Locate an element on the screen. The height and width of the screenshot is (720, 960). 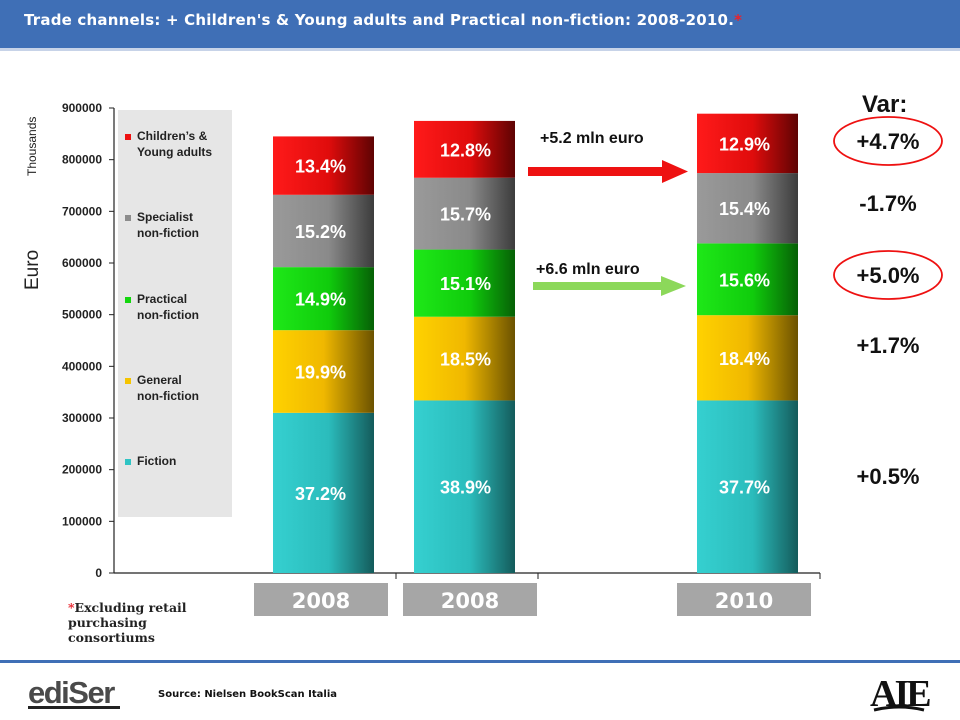
annotations: +5.2 mln euro +6.6 mln euro is located at coordinates (608, 213).